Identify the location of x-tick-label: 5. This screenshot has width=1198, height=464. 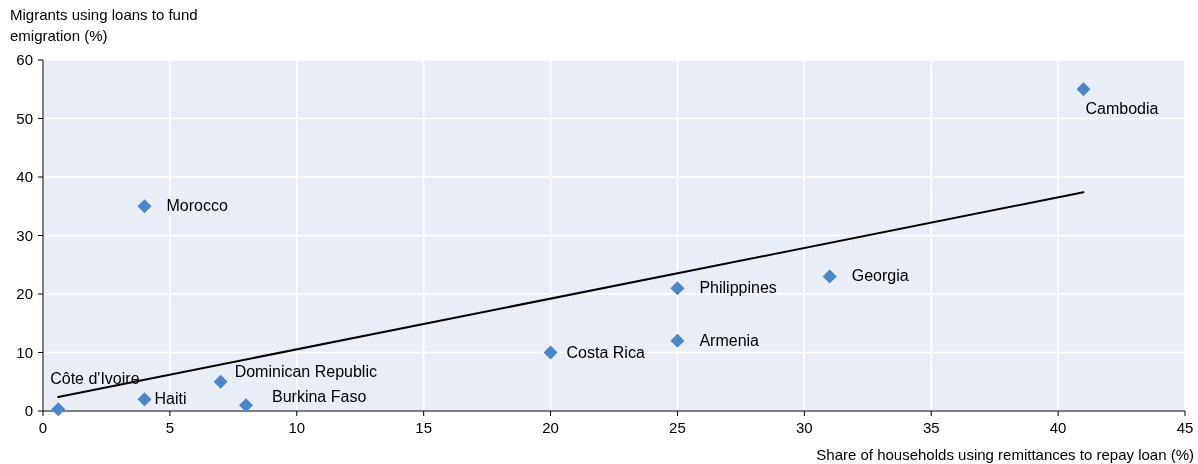
(170, 427).